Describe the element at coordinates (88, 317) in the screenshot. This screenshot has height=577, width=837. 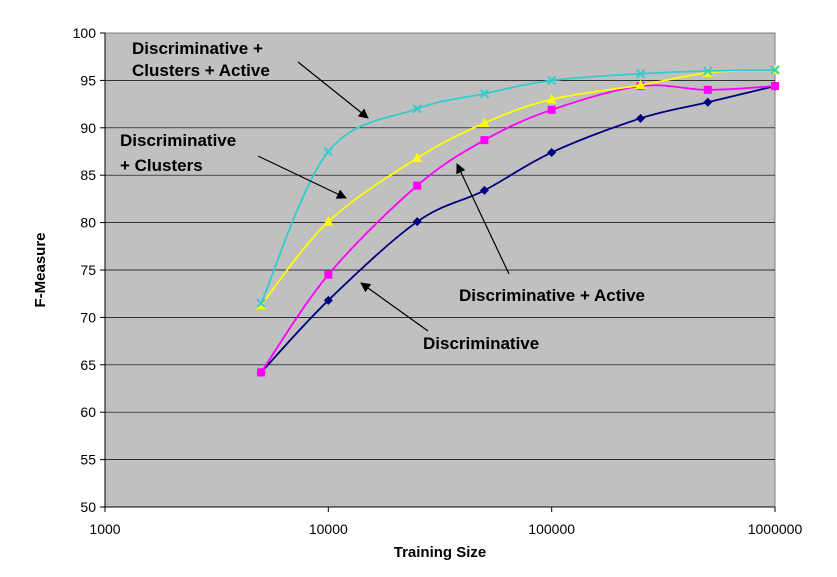
I see `y-tick-label: 70` at that location.